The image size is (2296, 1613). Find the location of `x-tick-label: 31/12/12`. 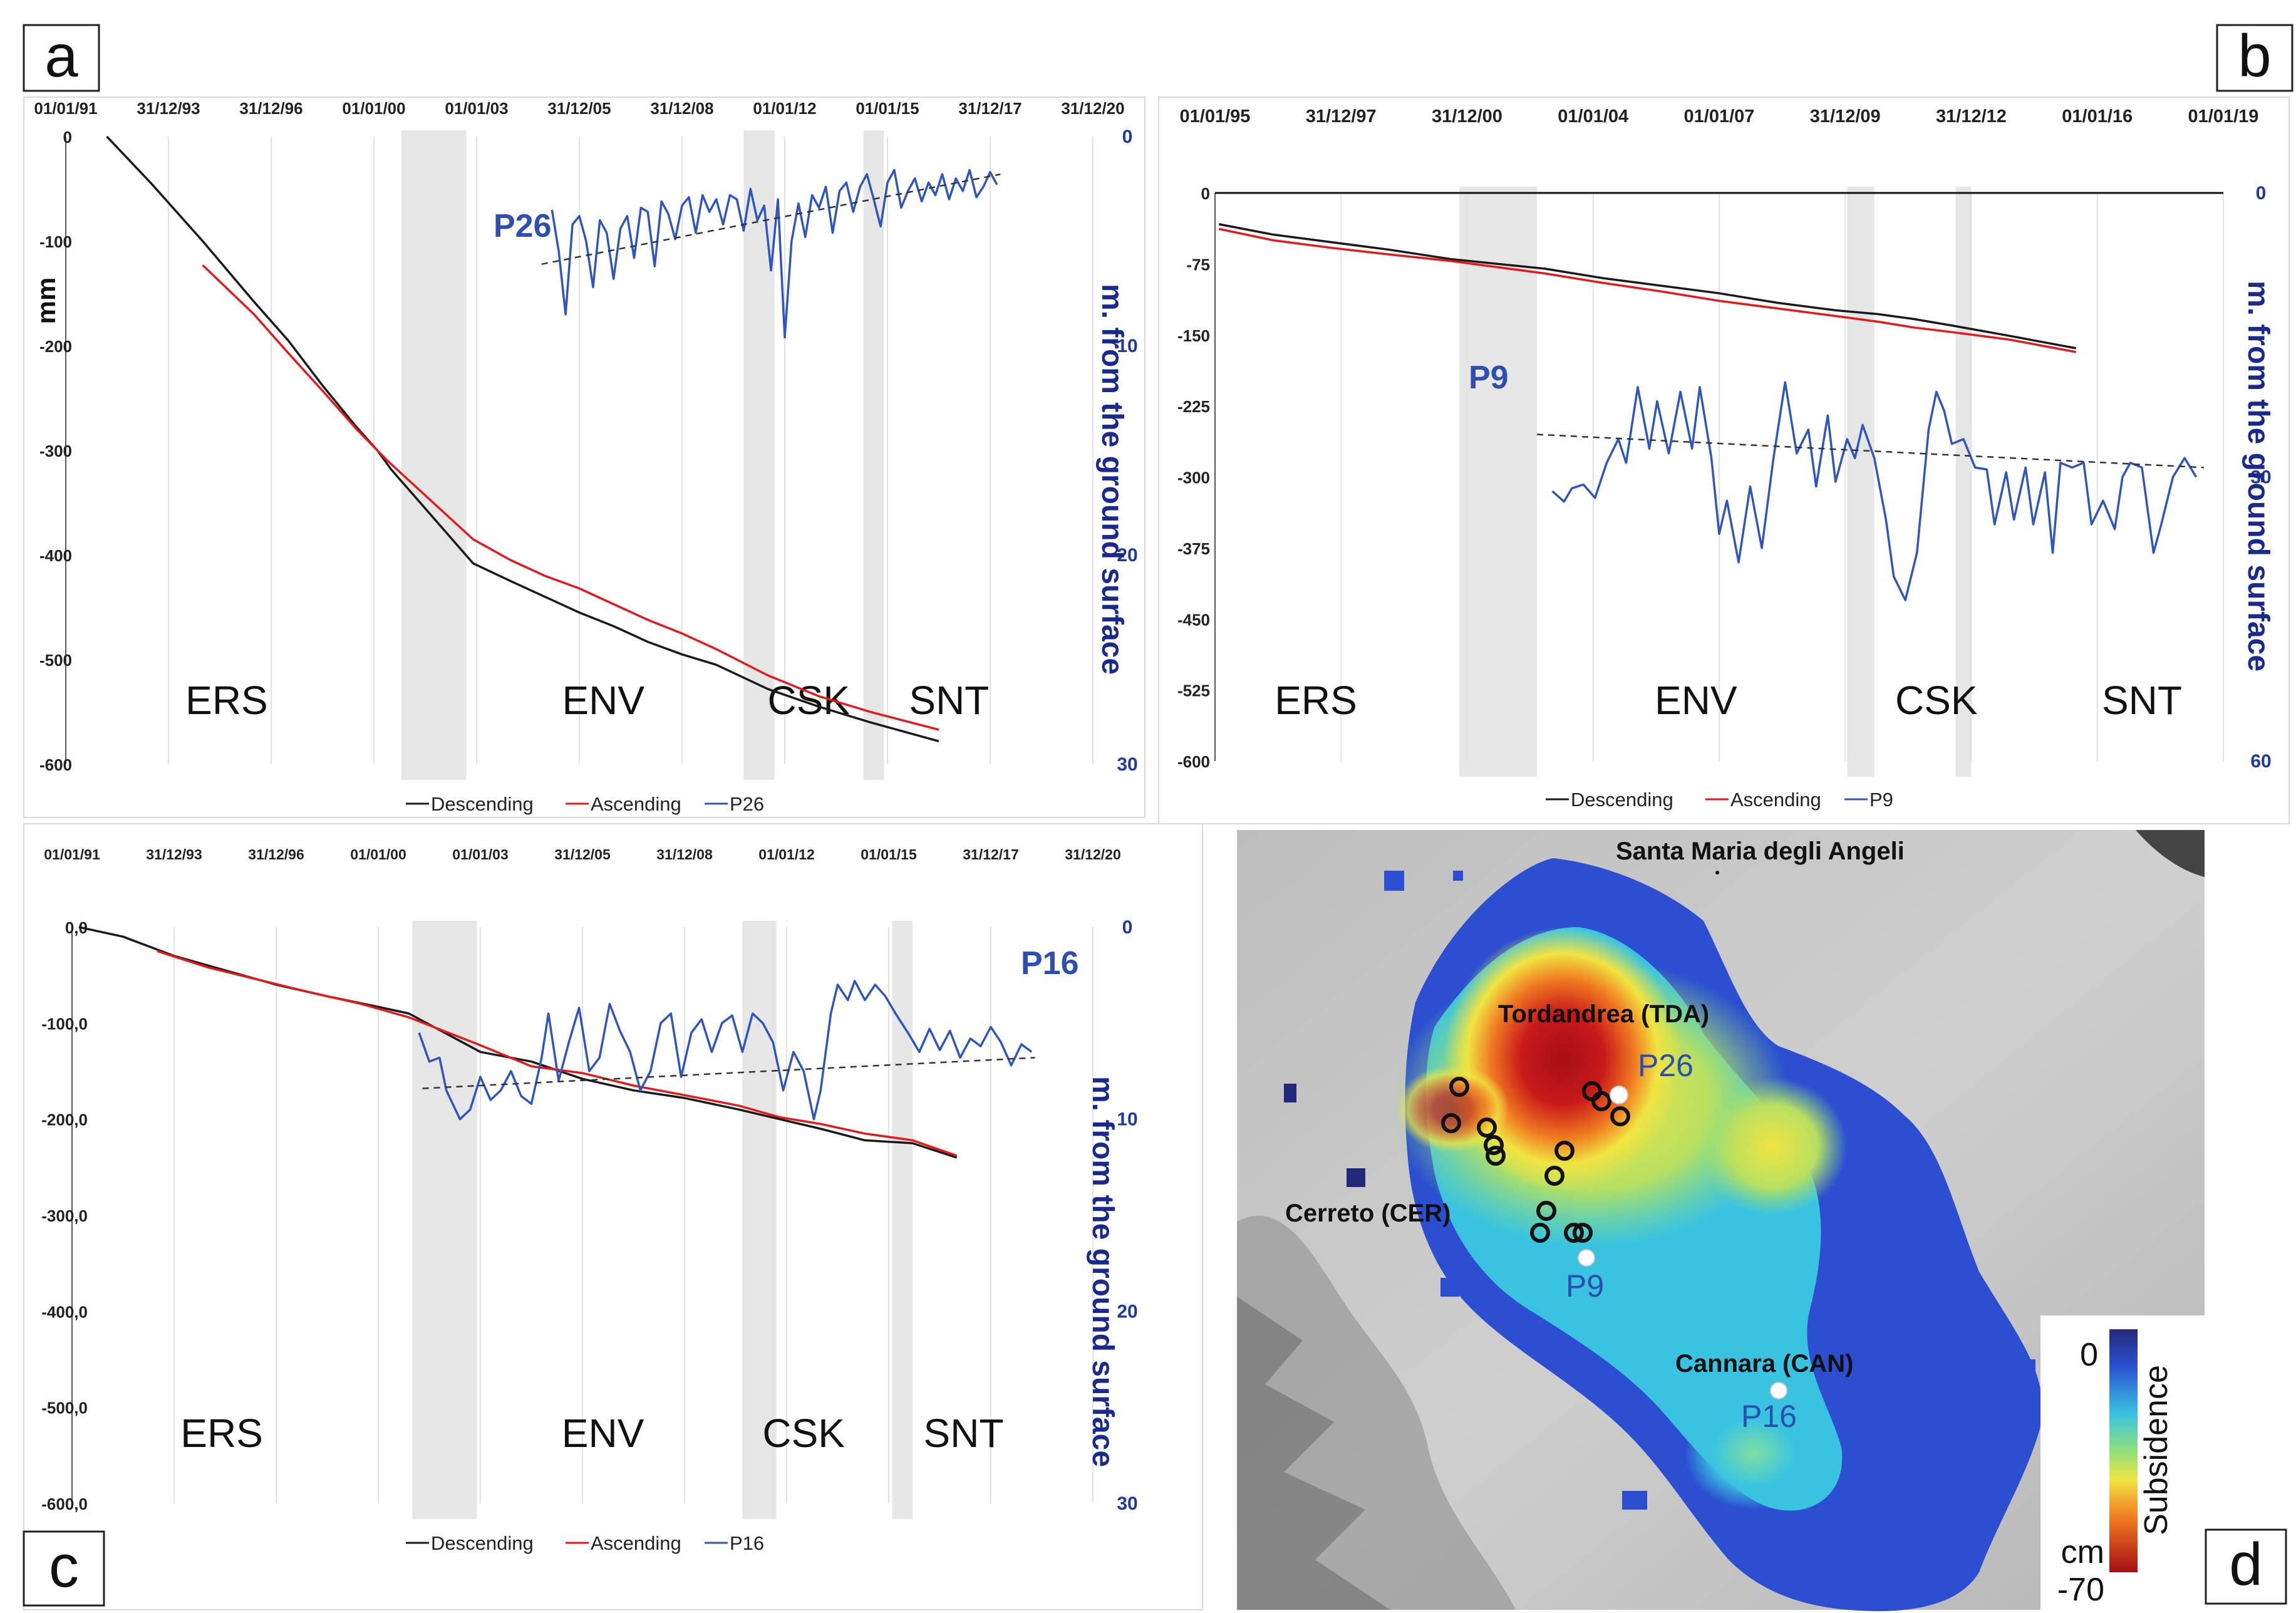

x-tick-label: 31/12/12 is located at coordinates (1971, 116).